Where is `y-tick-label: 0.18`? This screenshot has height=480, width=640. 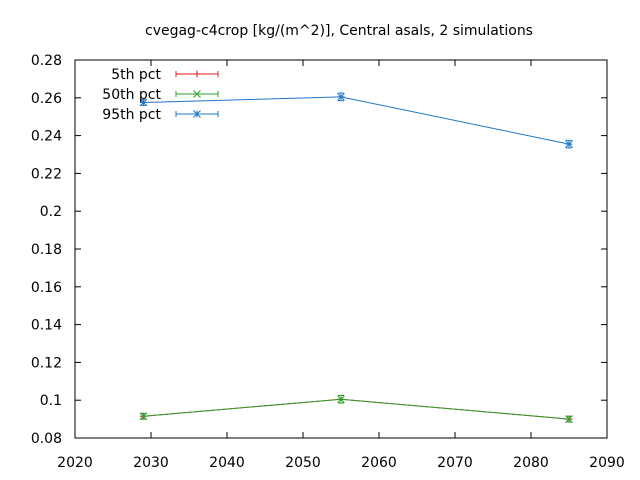
y-tick-label: 0.18 is located at coordinates (46, 250).